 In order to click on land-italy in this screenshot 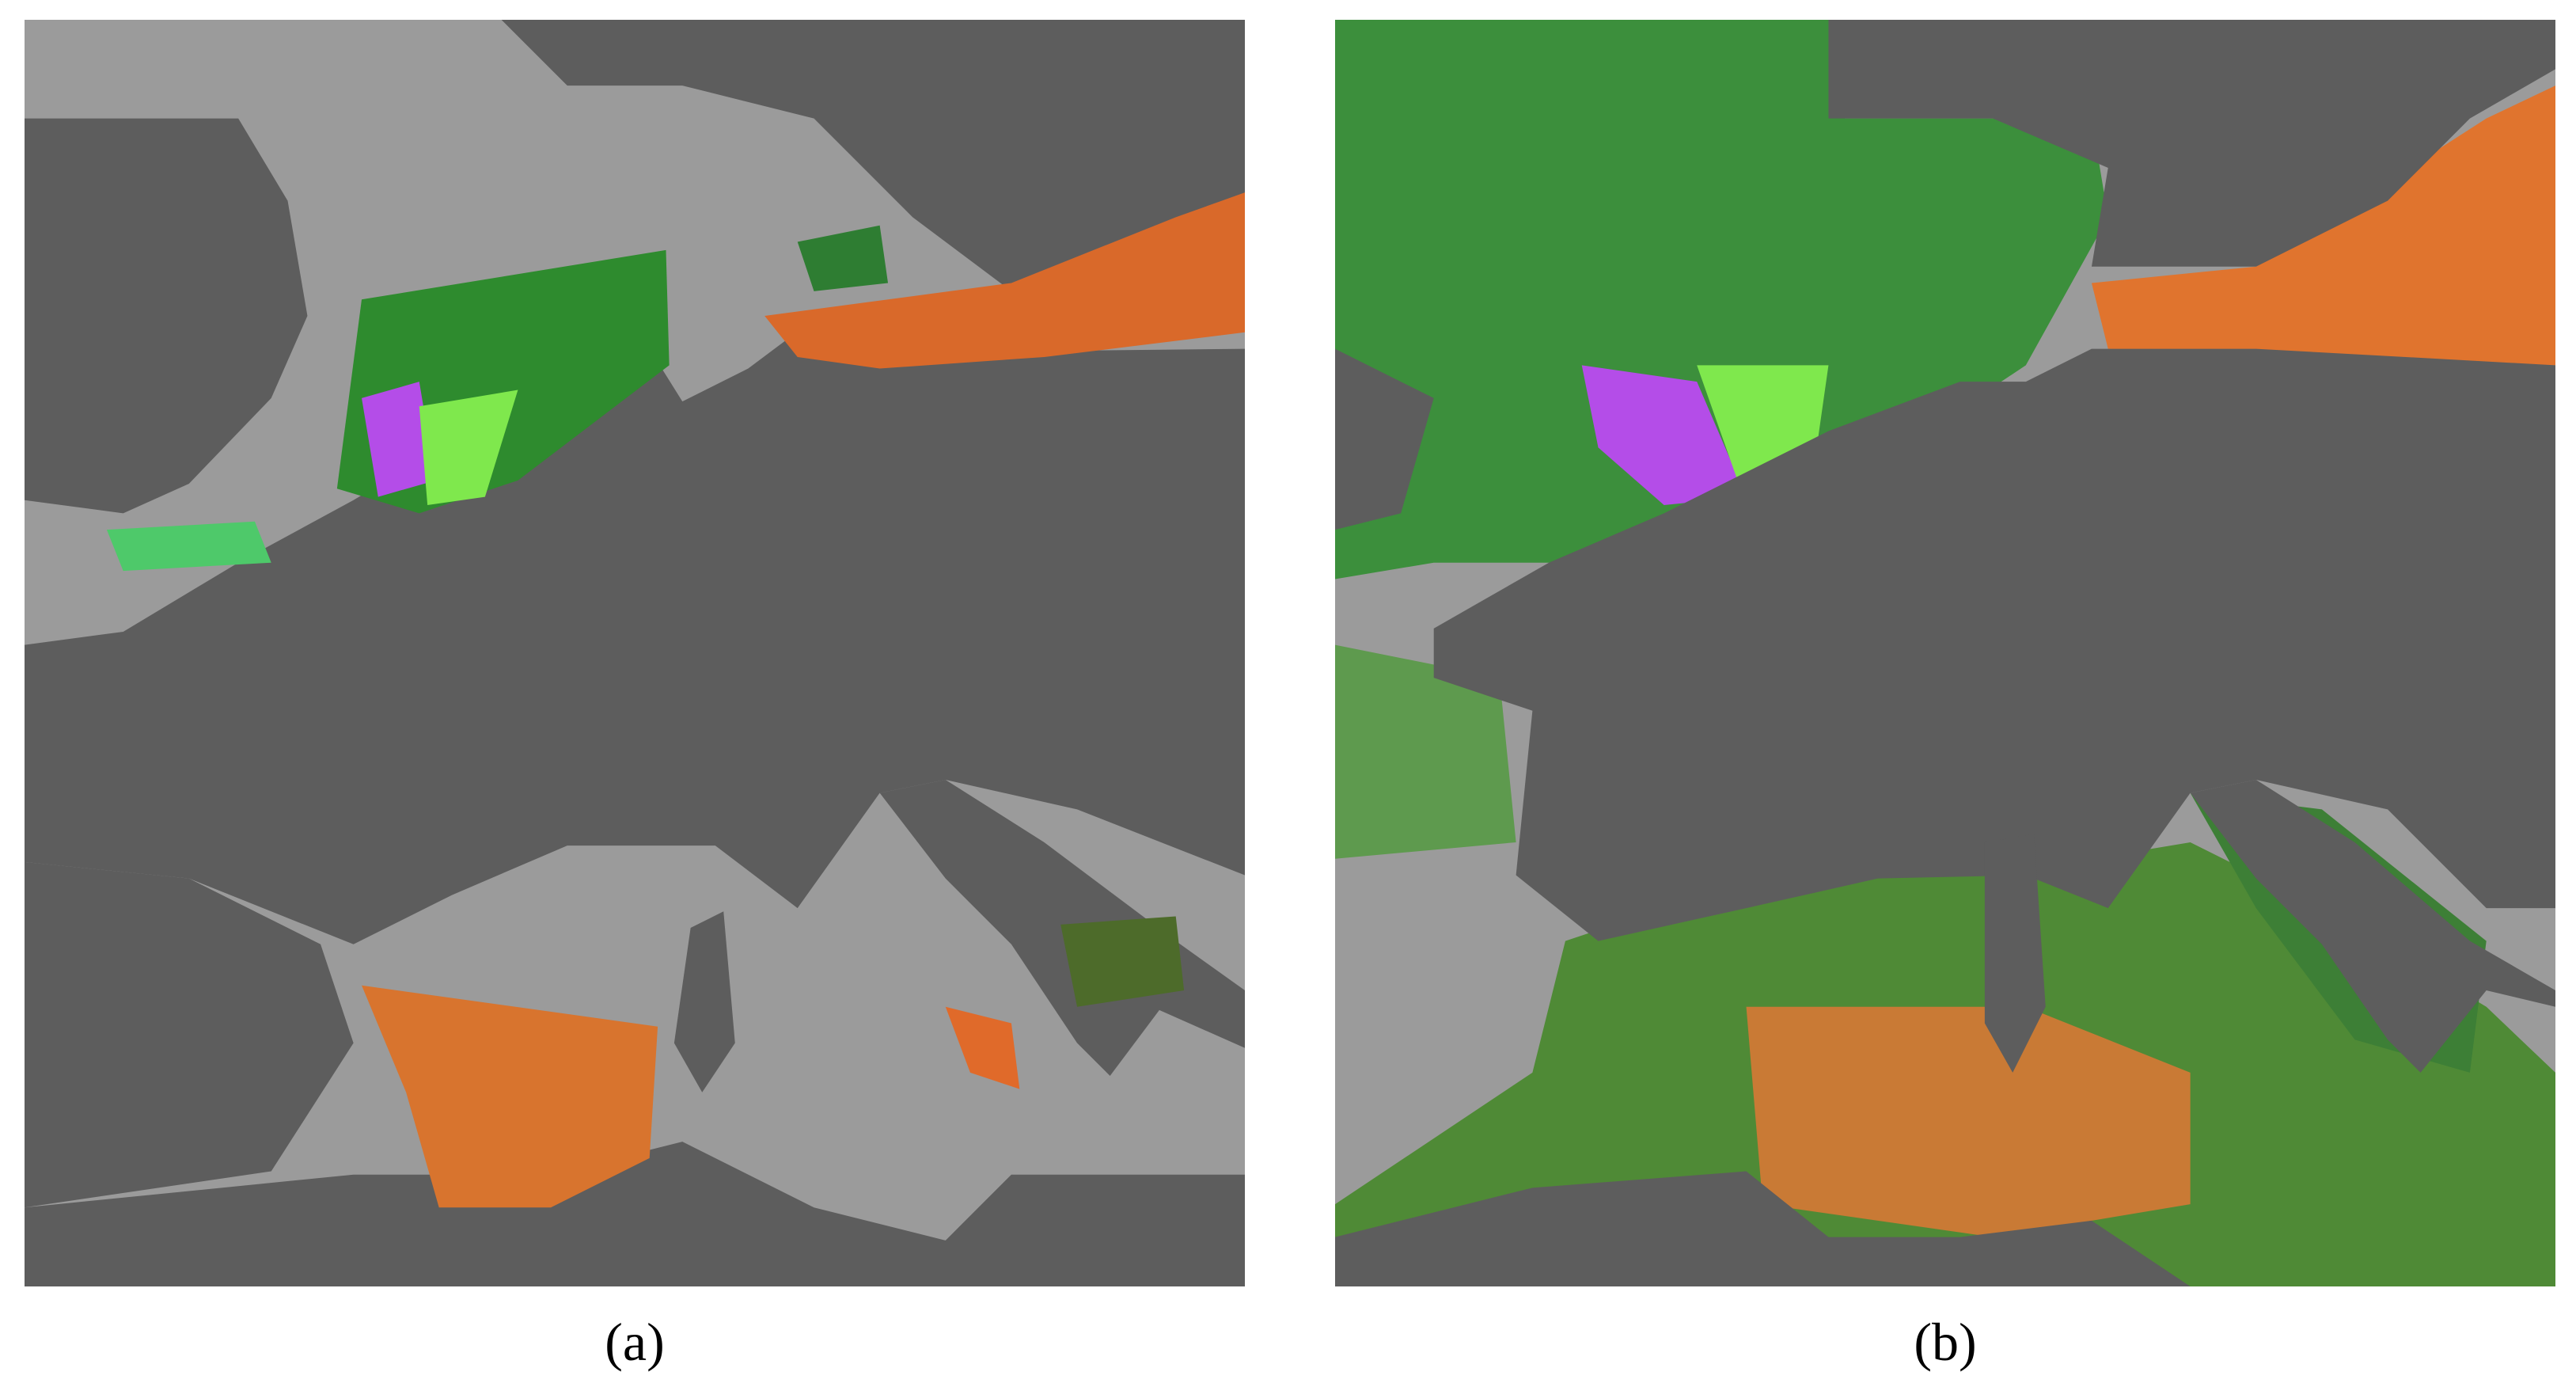, I will do `click(2372, 926)`.